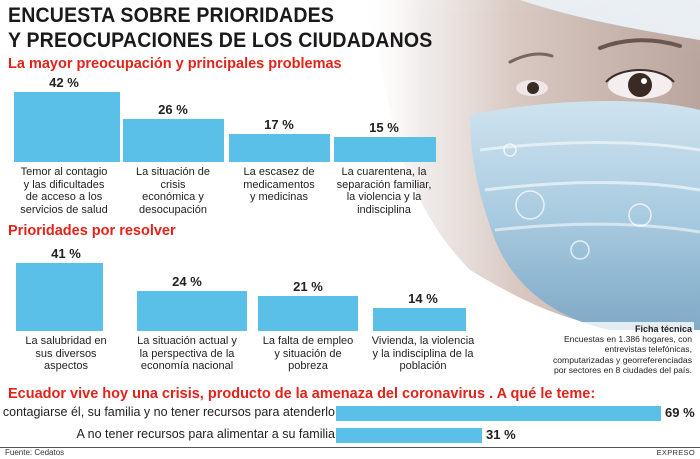  Describe the element at coordinates (173, 197) in the screenshot. I see `category-label-line: económica y` at that location.